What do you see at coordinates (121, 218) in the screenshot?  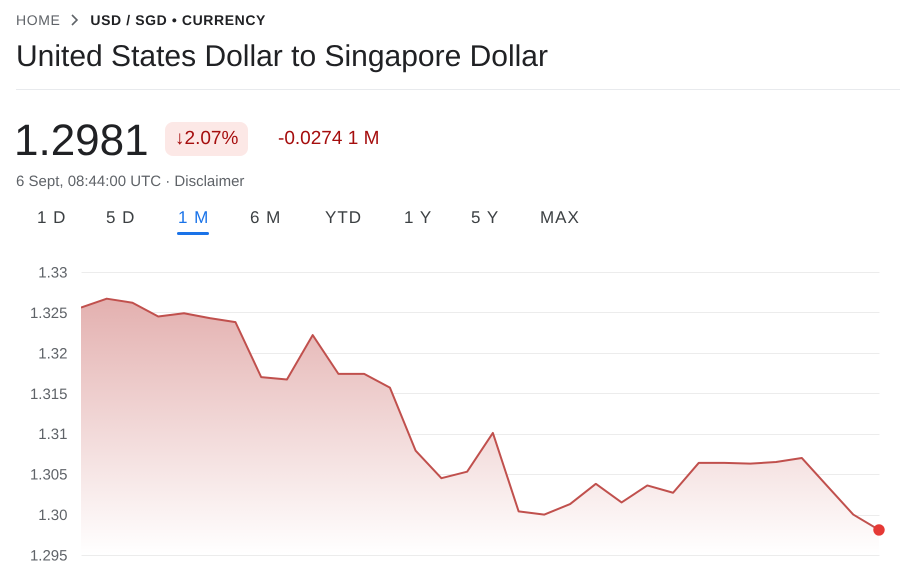 I see `text: 5 D` at bounding box center [121, 218].